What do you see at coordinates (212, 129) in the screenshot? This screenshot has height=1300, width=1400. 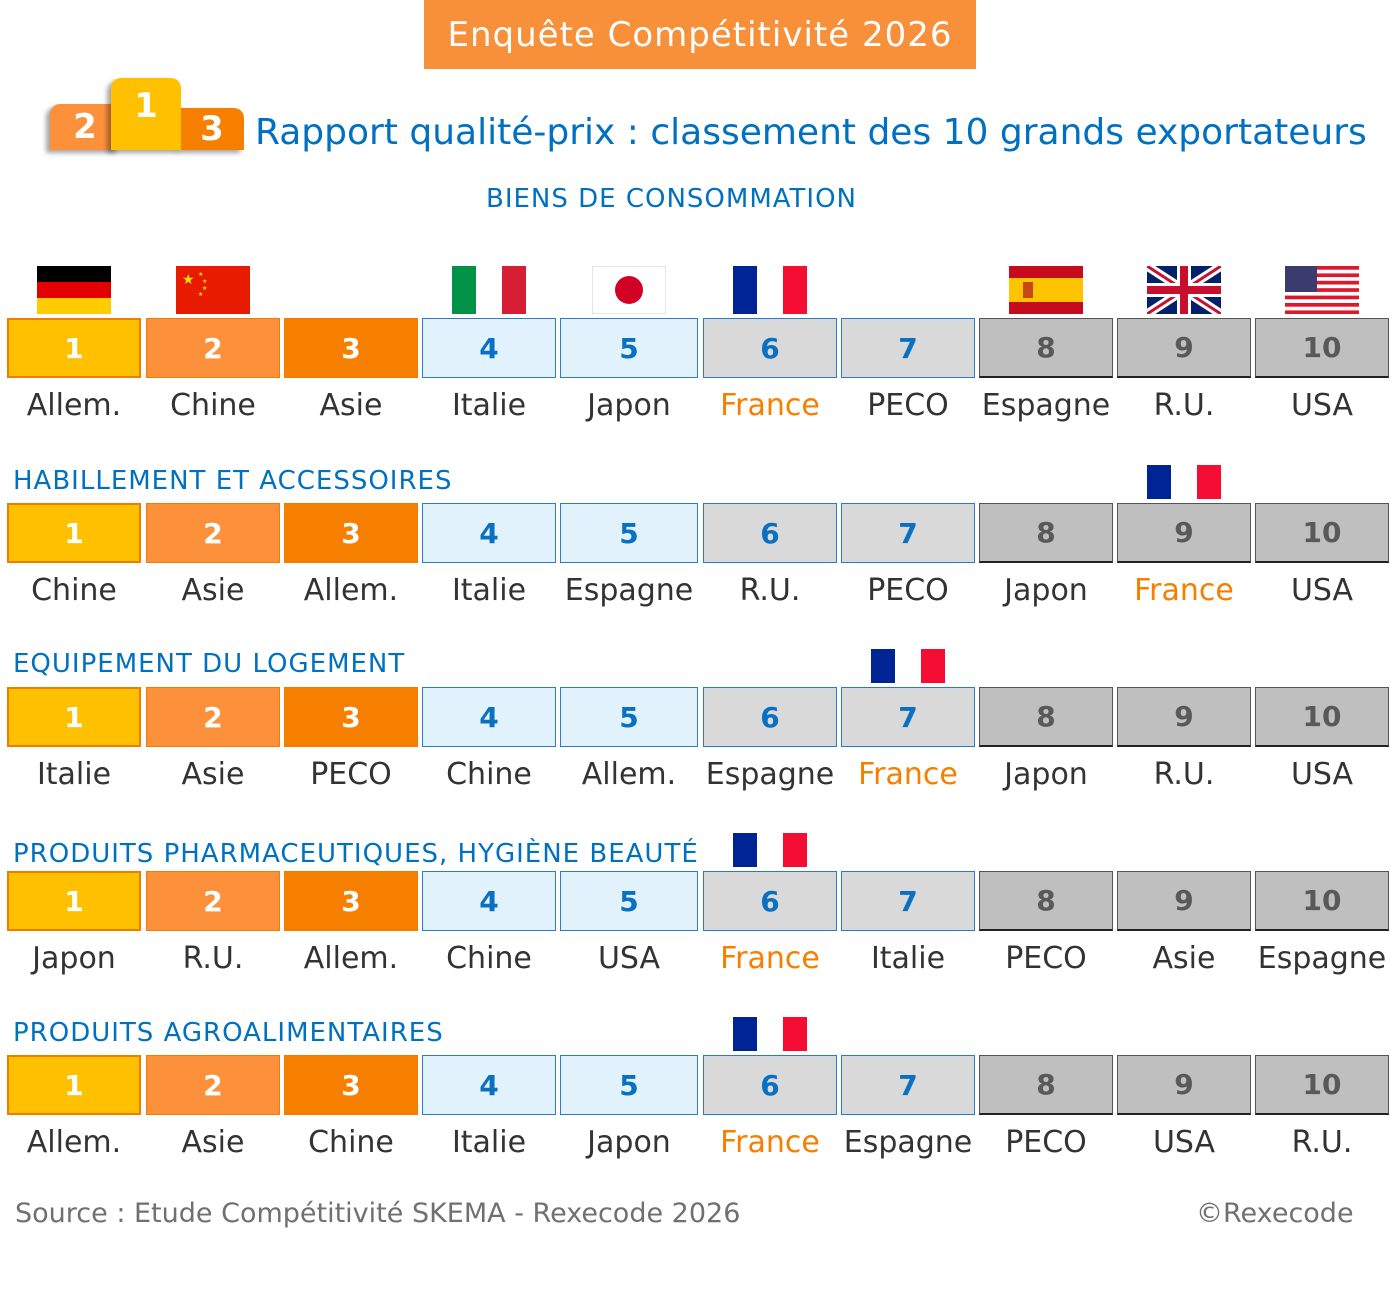 I see `podium-third: 3` at bounding box center [212, 129].